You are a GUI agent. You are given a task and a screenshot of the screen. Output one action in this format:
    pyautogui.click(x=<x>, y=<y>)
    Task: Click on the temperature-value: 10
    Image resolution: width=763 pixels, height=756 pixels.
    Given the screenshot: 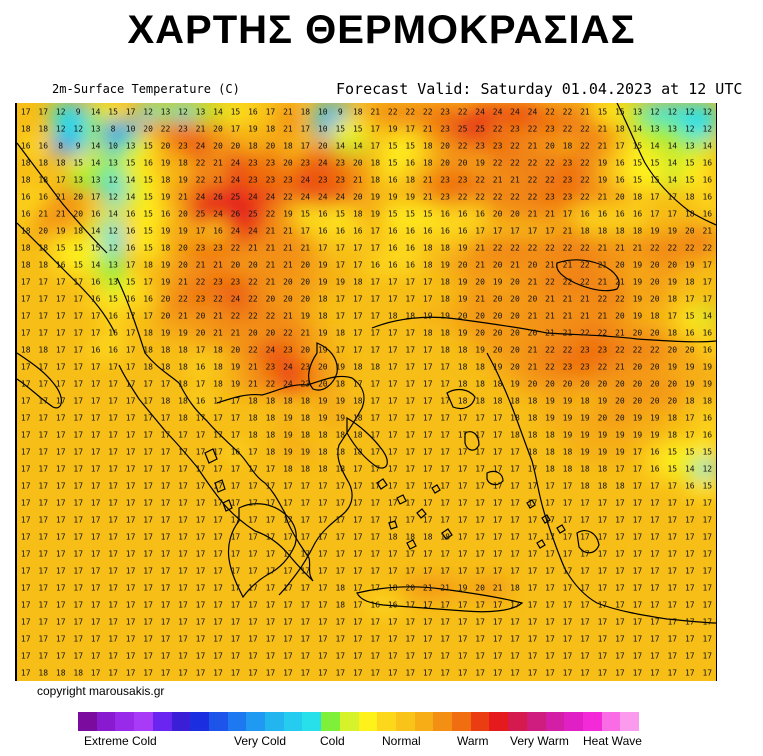 What is the action you would take?
    pyautogui.click(x=113, y=146)
    